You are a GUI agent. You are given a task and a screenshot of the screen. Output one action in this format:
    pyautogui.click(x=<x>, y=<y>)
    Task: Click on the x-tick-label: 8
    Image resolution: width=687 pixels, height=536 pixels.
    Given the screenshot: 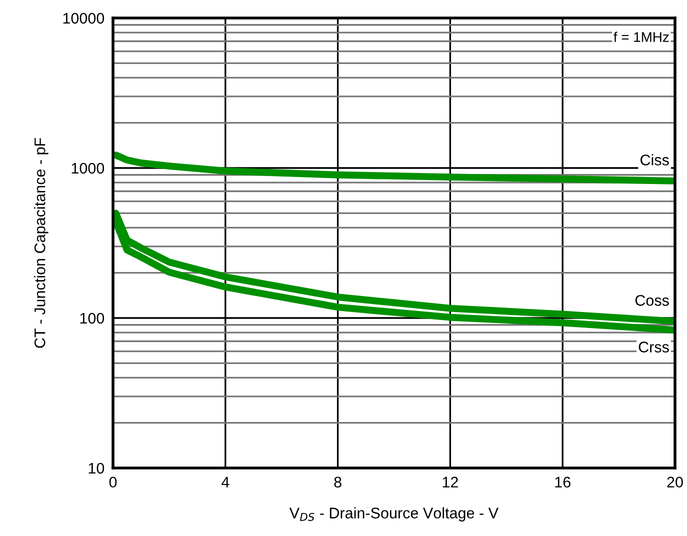 What is the action you would take?
    pyautogui.click(x=338, y=482)
    